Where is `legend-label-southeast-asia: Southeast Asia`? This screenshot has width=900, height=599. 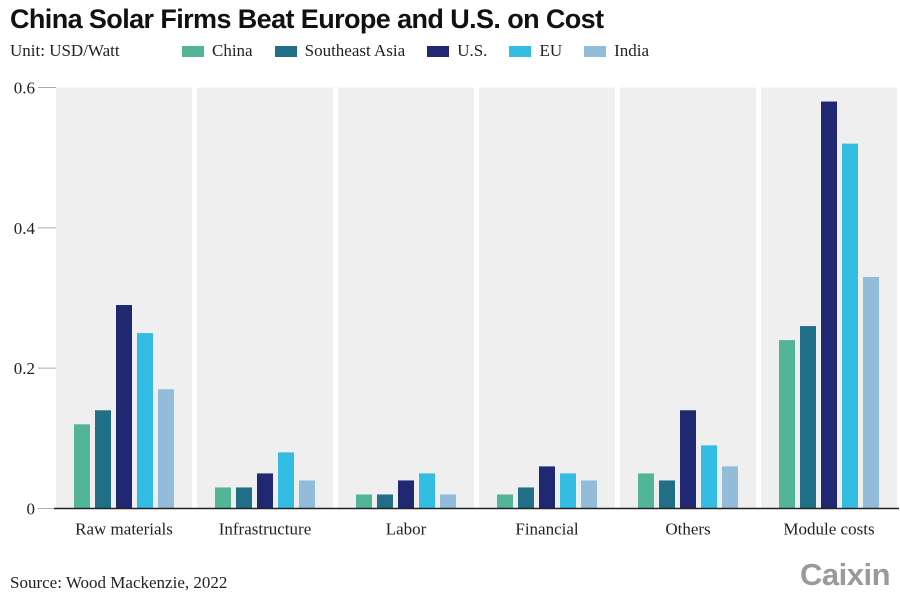 legend-label-southeast-asia: Southeast Asia is located at coordinates (355, 50).